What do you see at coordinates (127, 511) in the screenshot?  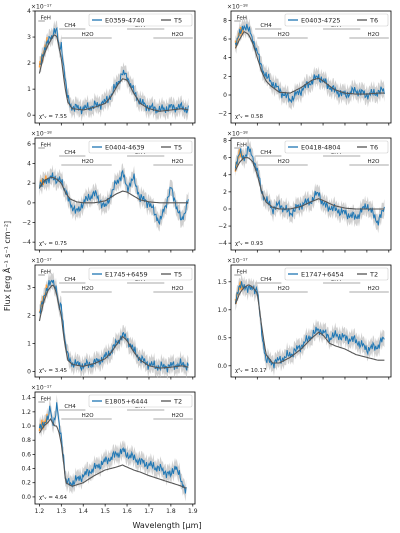 I see `x-tick-label: 1.6` at bounding box center [127, 511].